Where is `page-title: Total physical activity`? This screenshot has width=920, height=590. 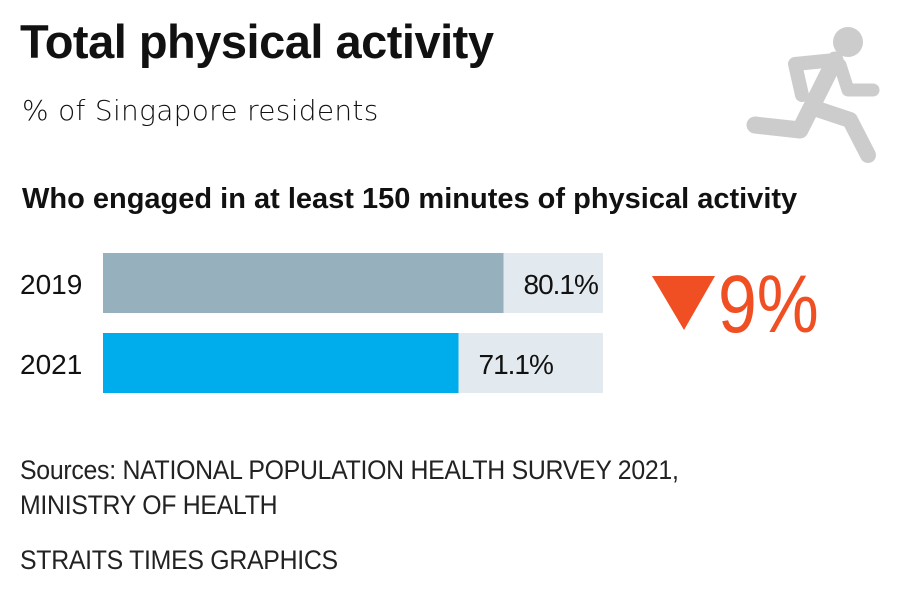
page-title: Total physical activity is located at coordinates (257, 41).